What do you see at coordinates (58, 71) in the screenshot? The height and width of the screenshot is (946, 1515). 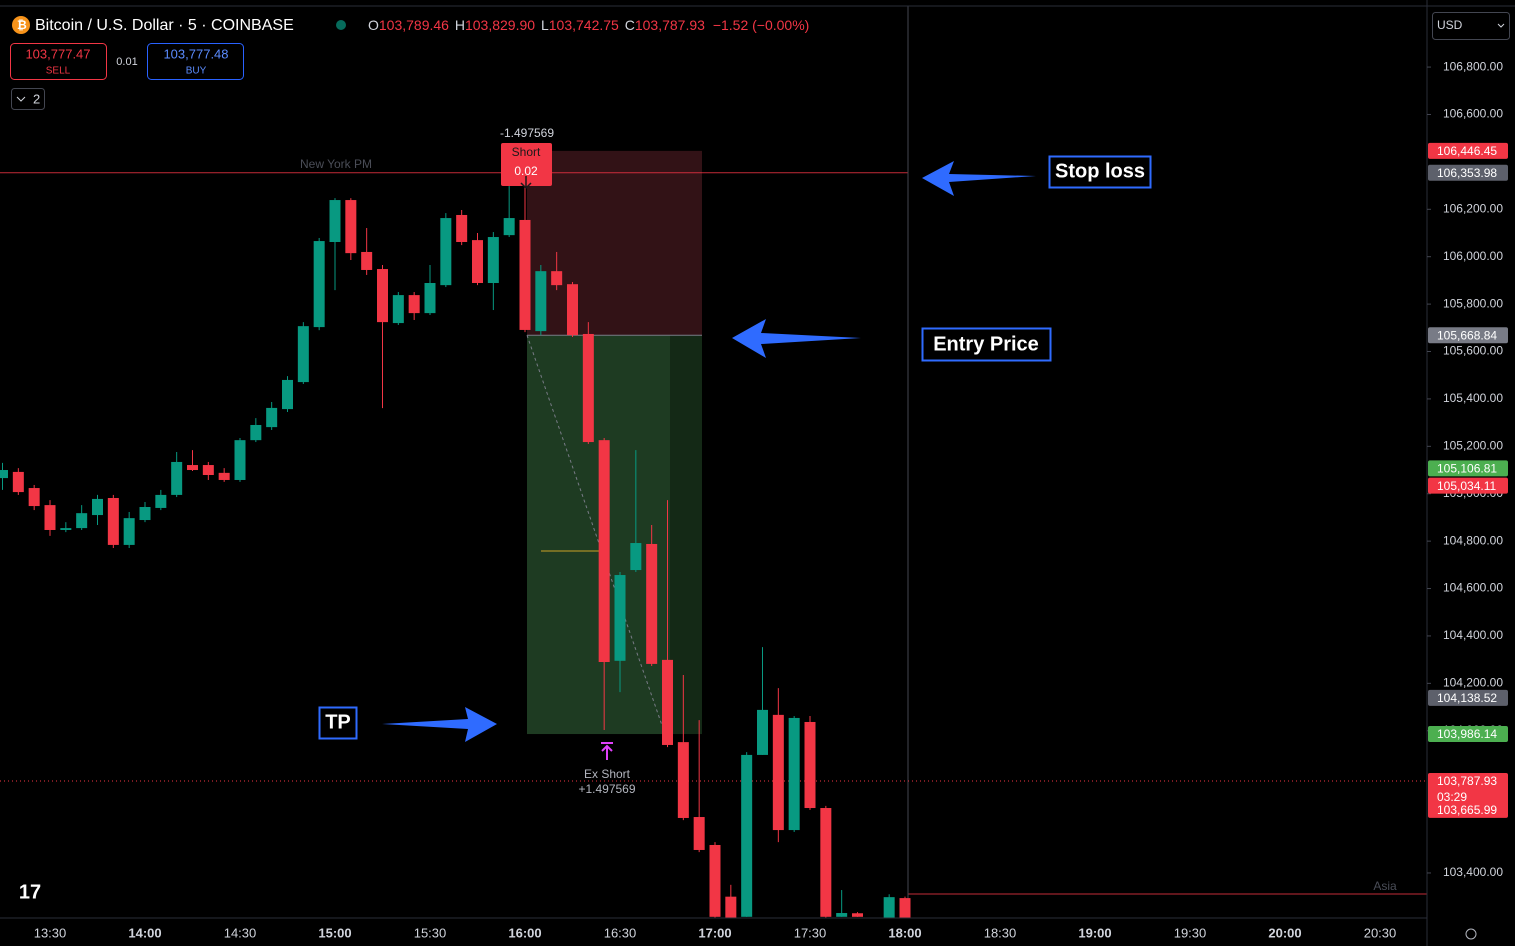 I see `sell-label: SELL` at bounding box center [58, 71].